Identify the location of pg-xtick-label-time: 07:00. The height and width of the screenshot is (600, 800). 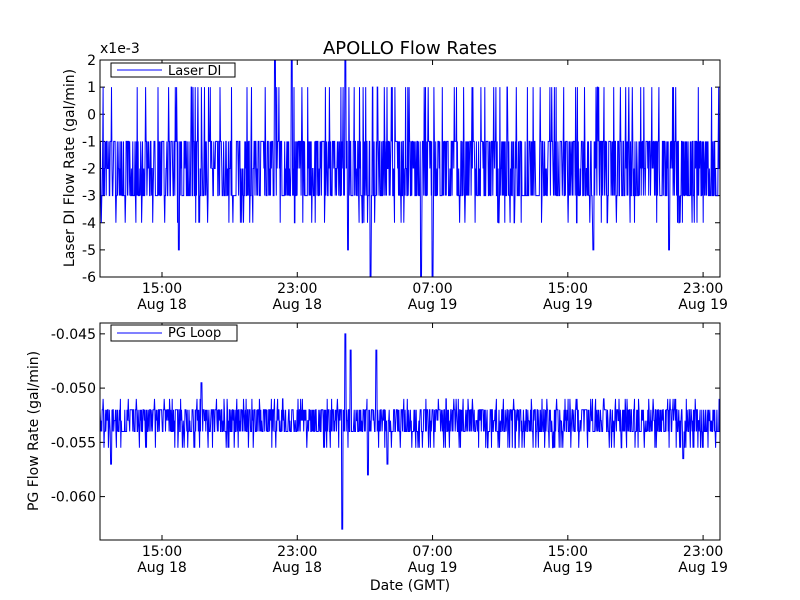
(432, 552).